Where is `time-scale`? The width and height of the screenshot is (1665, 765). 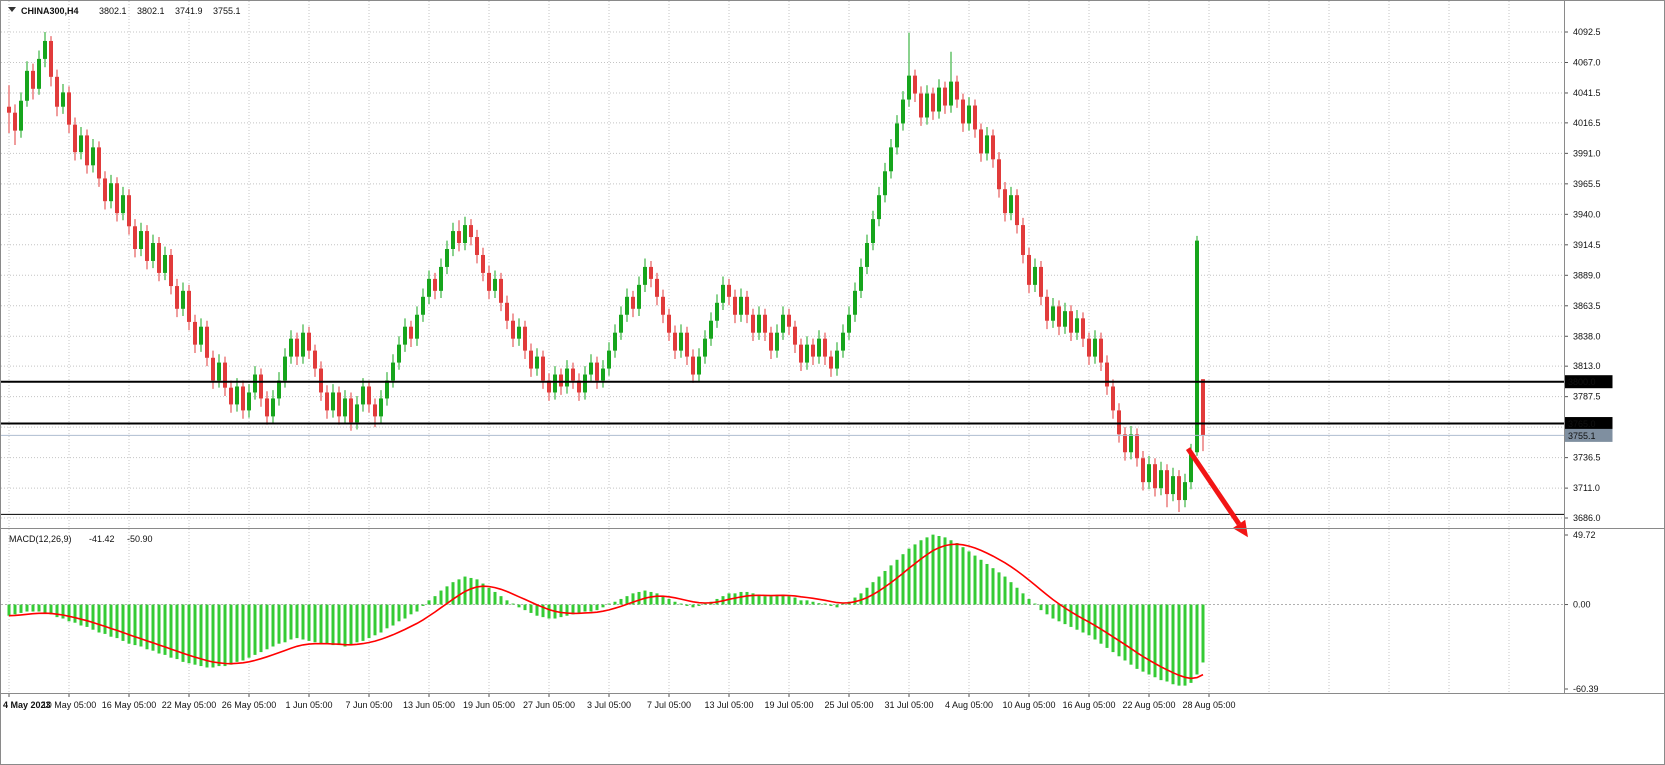
time-scale is located at coordinates (833, 709).